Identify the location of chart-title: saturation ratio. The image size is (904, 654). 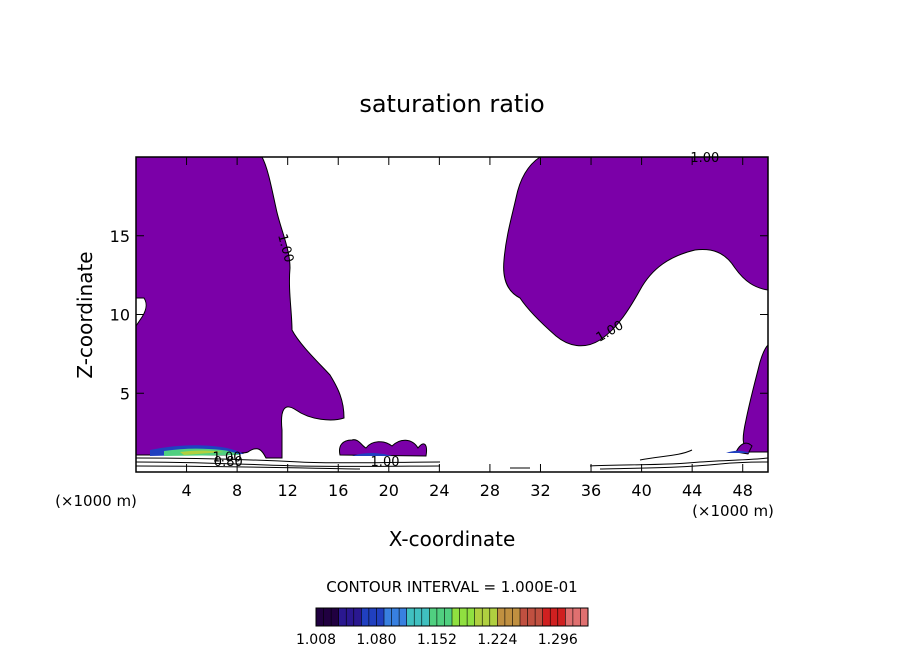
(451, 104).